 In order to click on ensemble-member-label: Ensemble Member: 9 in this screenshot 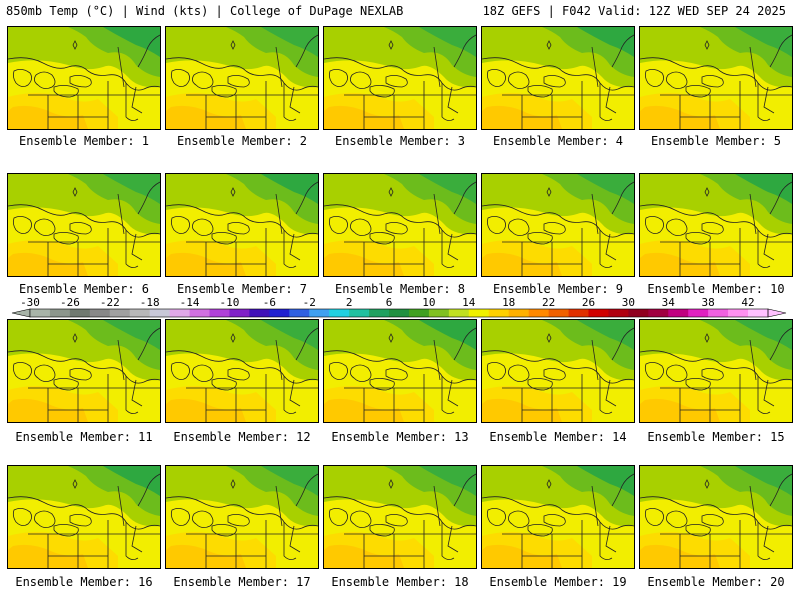, I will do `click(558, 289)`.